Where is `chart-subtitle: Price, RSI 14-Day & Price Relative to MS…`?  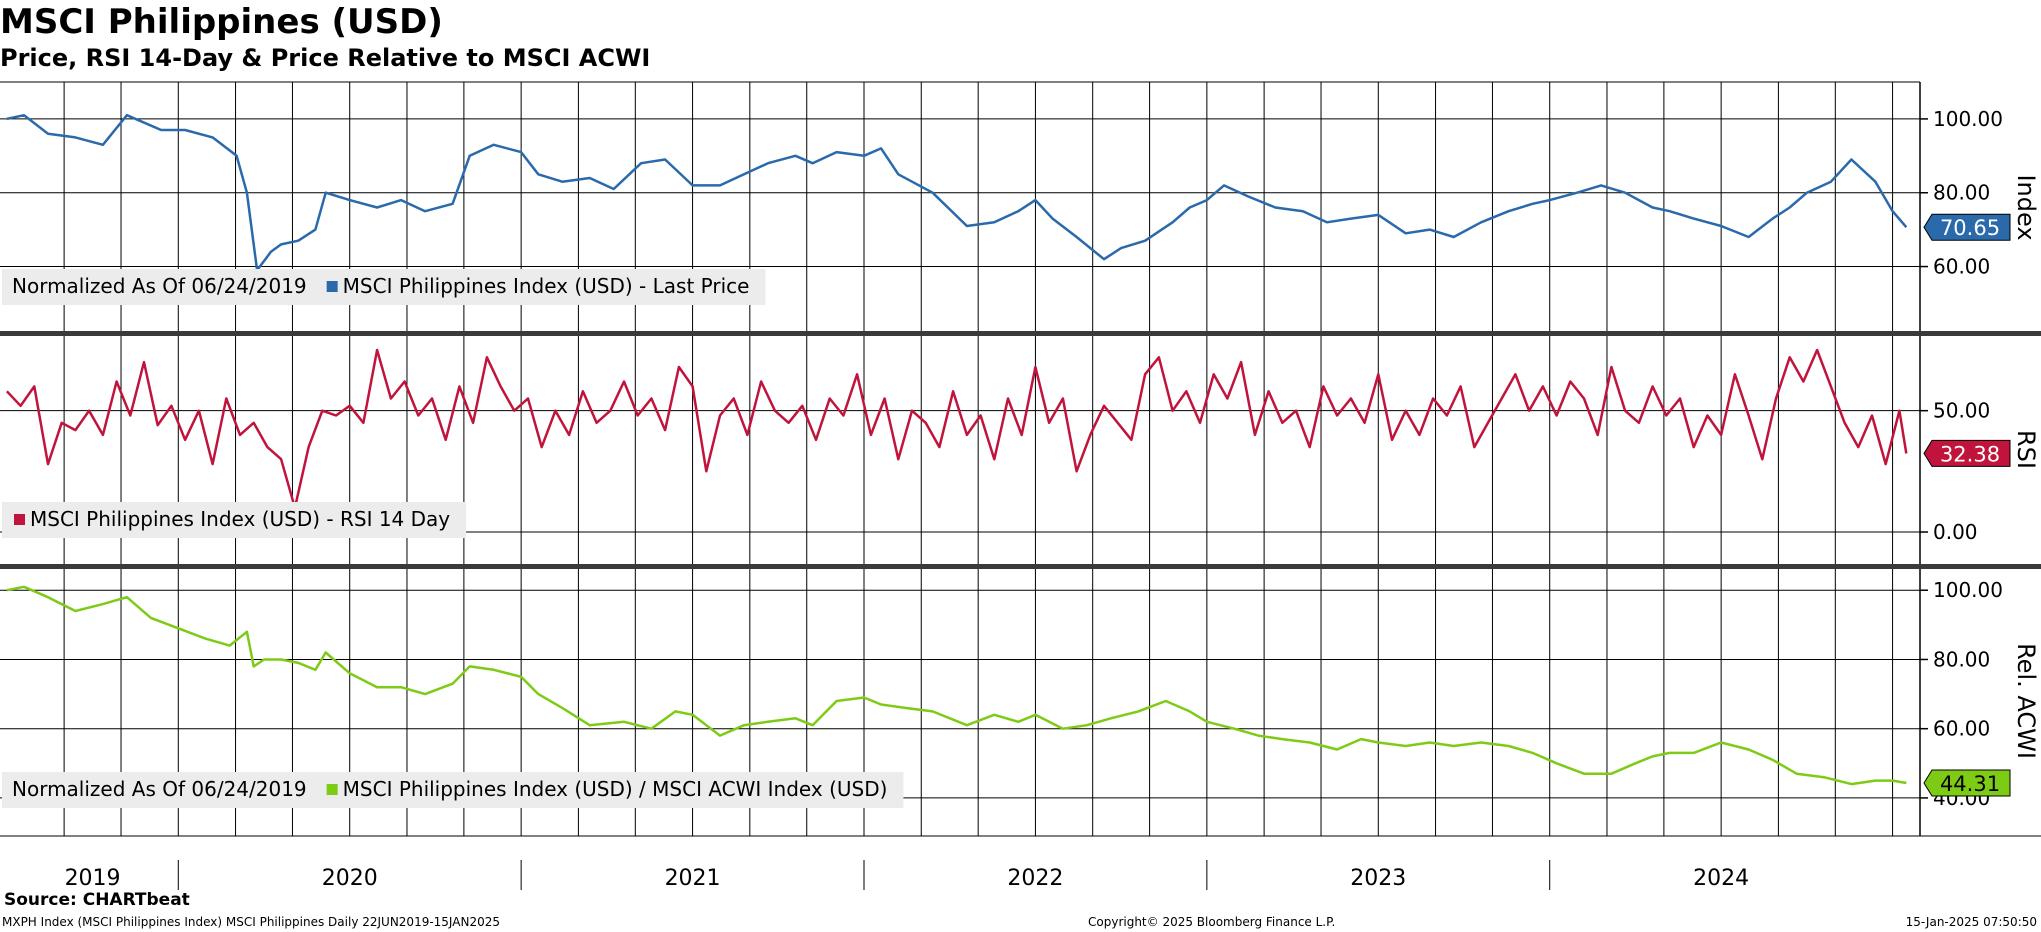
chart-subtitle: Price, RSI 14-Day & Price Relative to MS… is located at coordinates (325, 58).